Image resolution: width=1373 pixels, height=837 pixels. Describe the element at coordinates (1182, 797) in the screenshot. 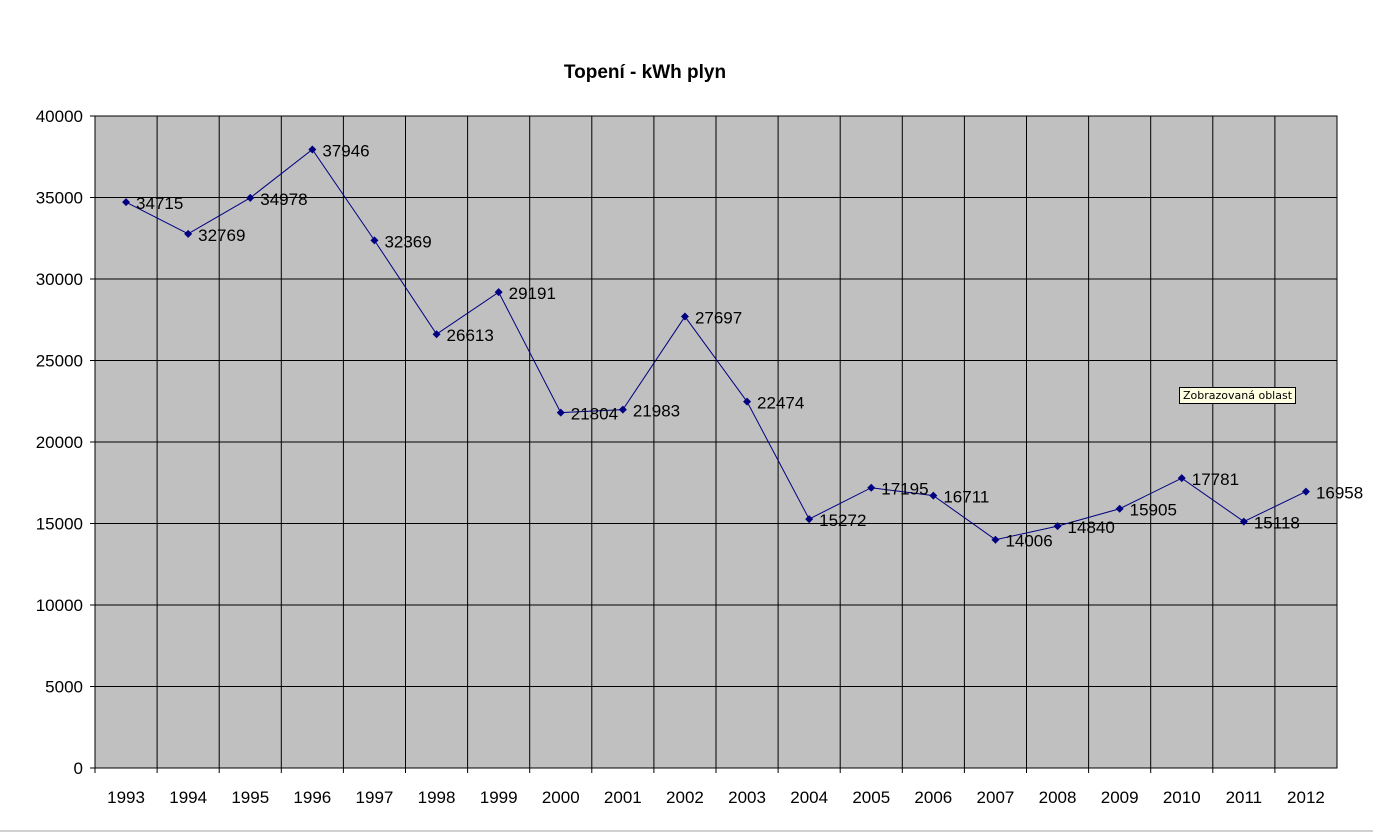

I see `x-tick-label: 2010` at that location.